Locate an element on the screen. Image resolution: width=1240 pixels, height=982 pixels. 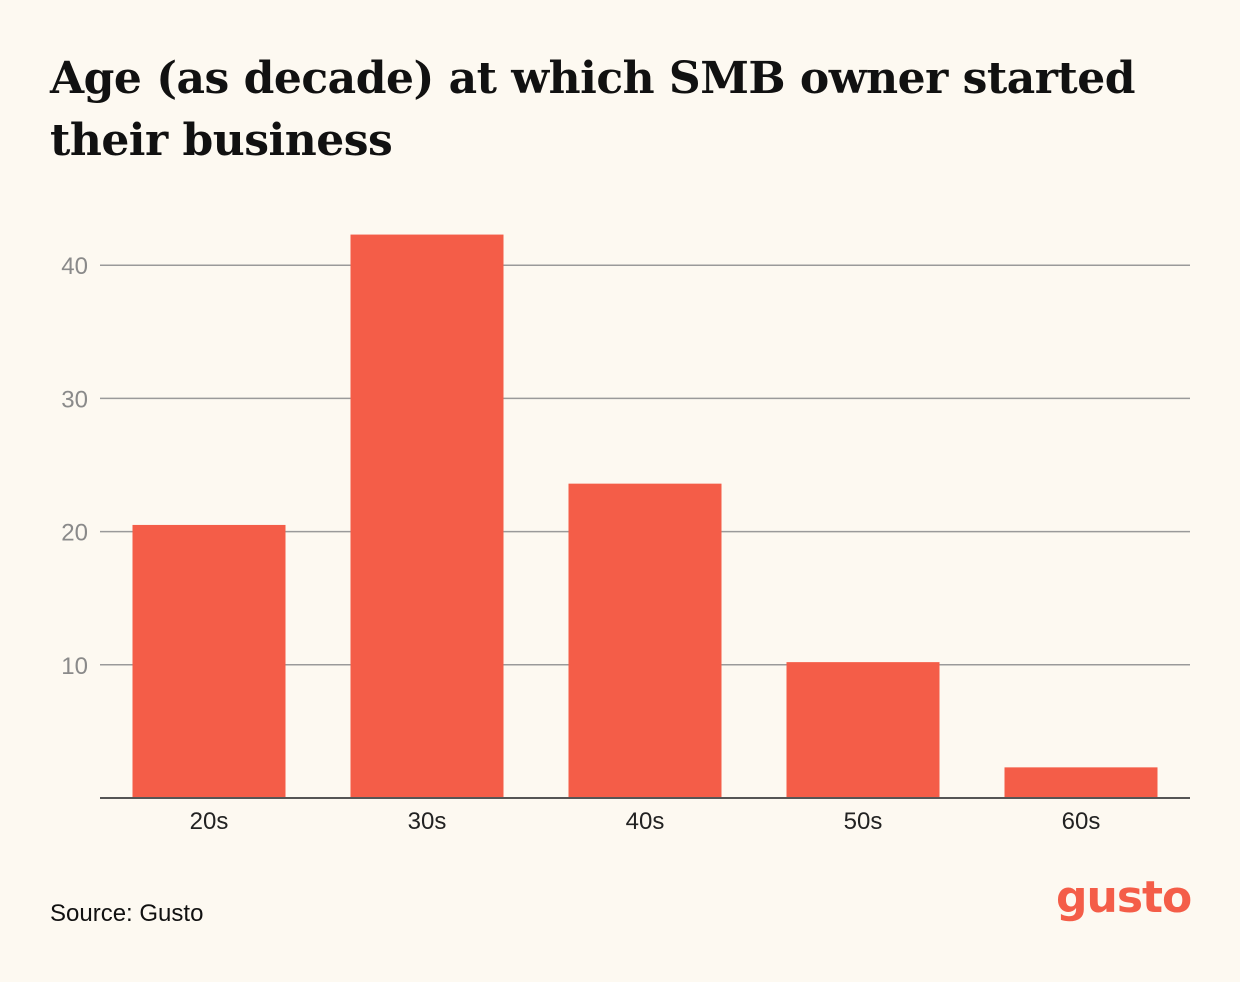
bar-30s is located at coordinates (427, 516).